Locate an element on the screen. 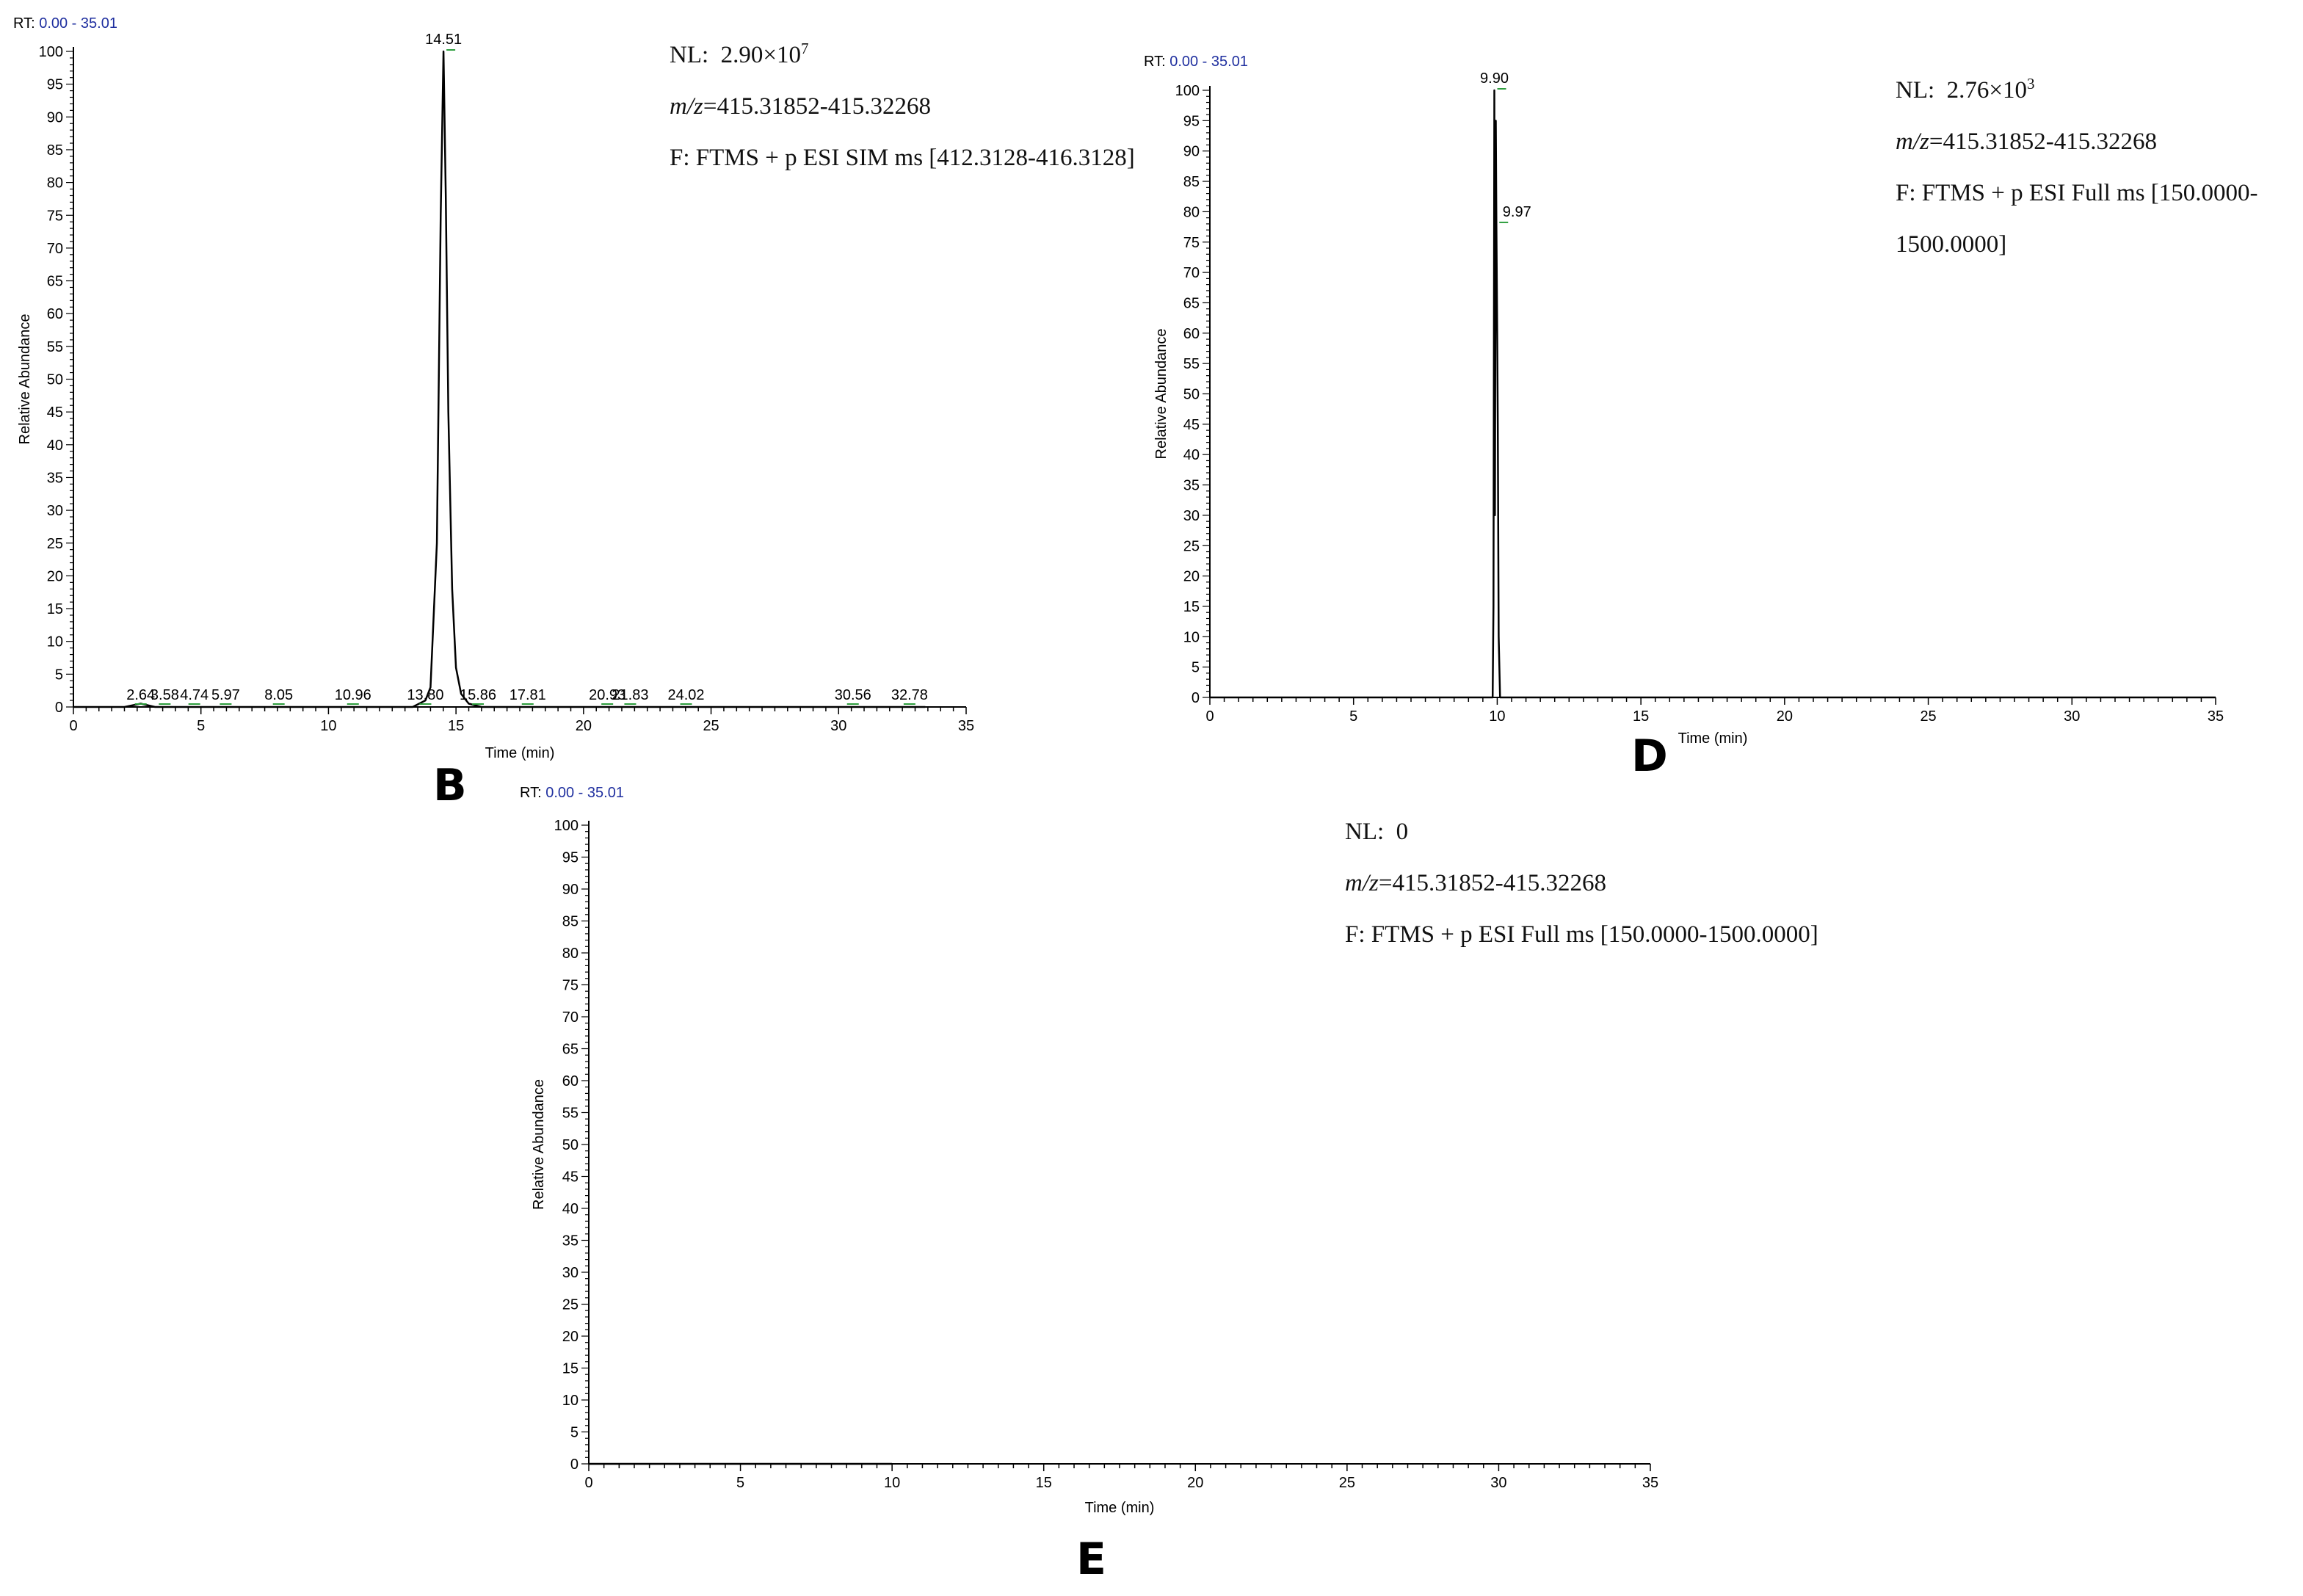 This screenshot has height=1596, width=2303. peak-label: 15.86 is located at coordinates (478, 695).